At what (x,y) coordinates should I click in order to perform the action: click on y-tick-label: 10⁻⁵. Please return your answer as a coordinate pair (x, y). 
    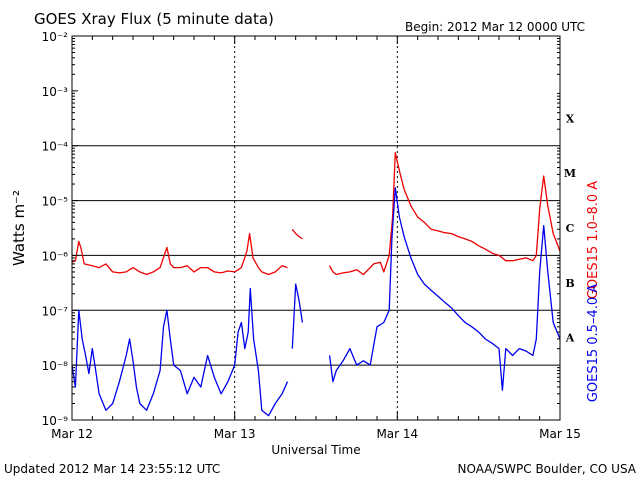
    Looking at the image, I should click on (55, 202).